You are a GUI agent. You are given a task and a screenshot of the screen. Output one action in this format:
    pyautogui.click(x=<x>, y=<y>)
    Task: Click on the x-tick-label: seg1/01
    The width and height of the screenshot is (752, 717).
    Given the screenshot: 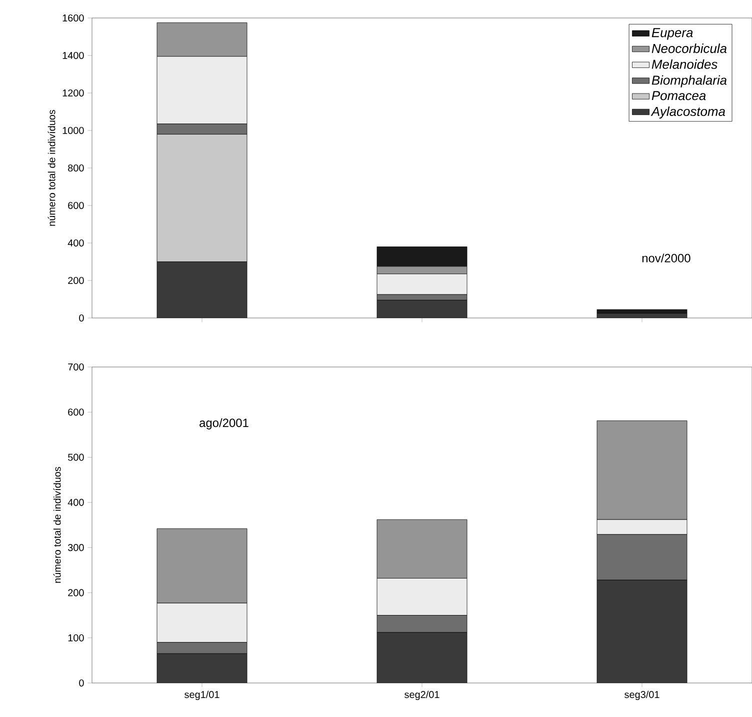 What is the action you would take?
    pyautogui.click(x=202, y=695)
    